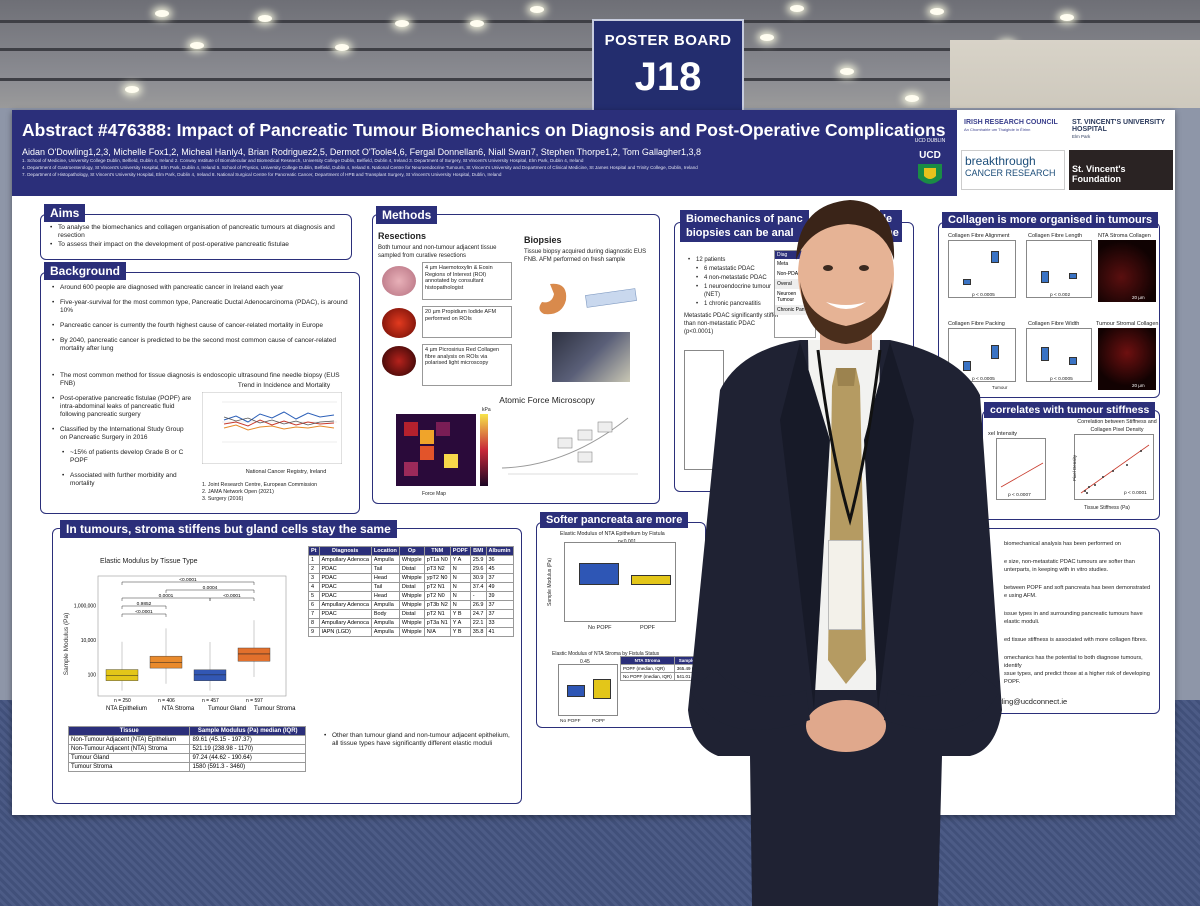 The height and width of the screenshot is (906, 1200). Describe the element at coordinates (979, 236) in the screenshot. I see `collagen-plot-title: Collagen Fibre Alignment` at that location.